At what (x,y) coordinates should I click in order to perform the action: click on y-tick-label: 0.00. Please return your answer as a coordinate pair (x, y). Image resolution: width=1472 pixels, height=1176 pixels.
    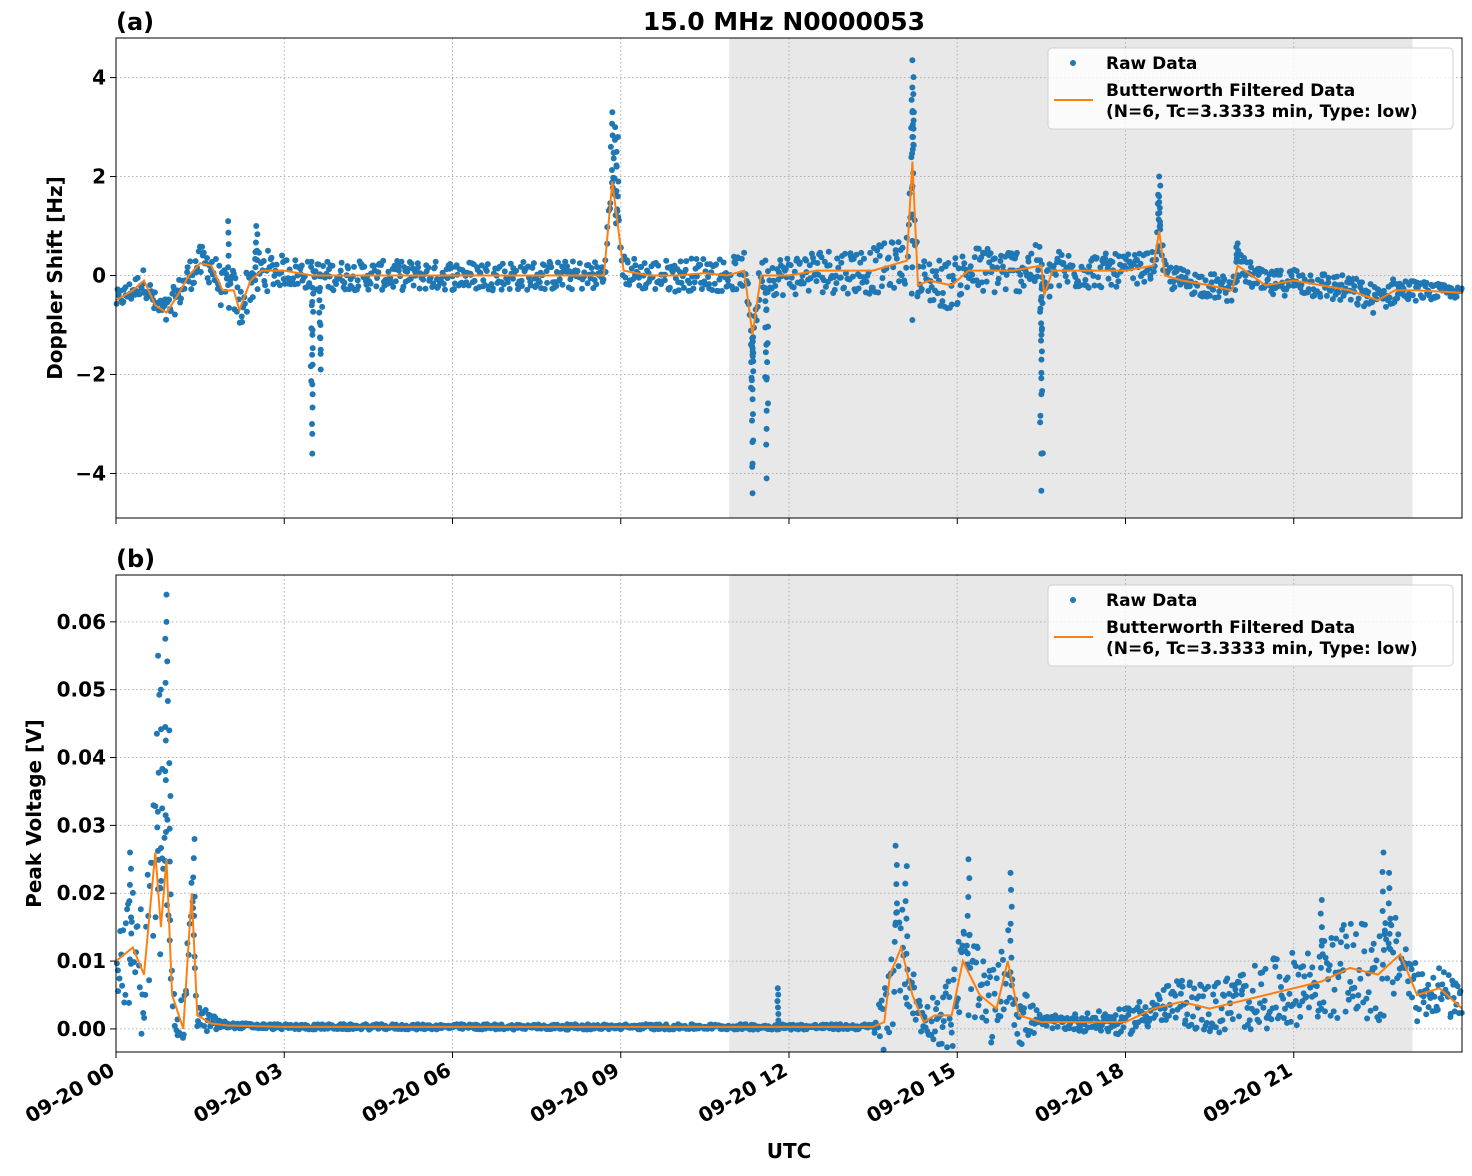
    Looking at the image, I should click on (81, 1029).